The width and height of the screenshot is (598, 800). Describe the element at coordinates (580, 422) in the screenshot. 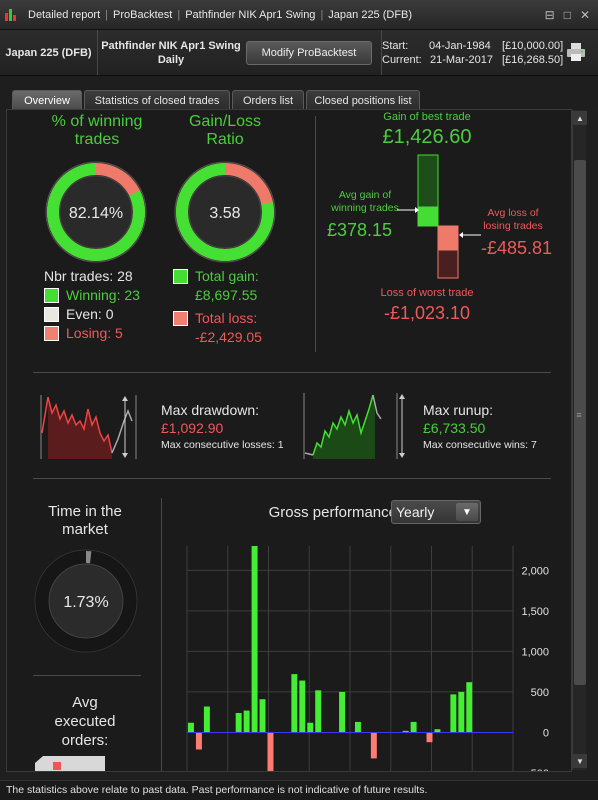

I see `scrollbar-thumb` at that location.